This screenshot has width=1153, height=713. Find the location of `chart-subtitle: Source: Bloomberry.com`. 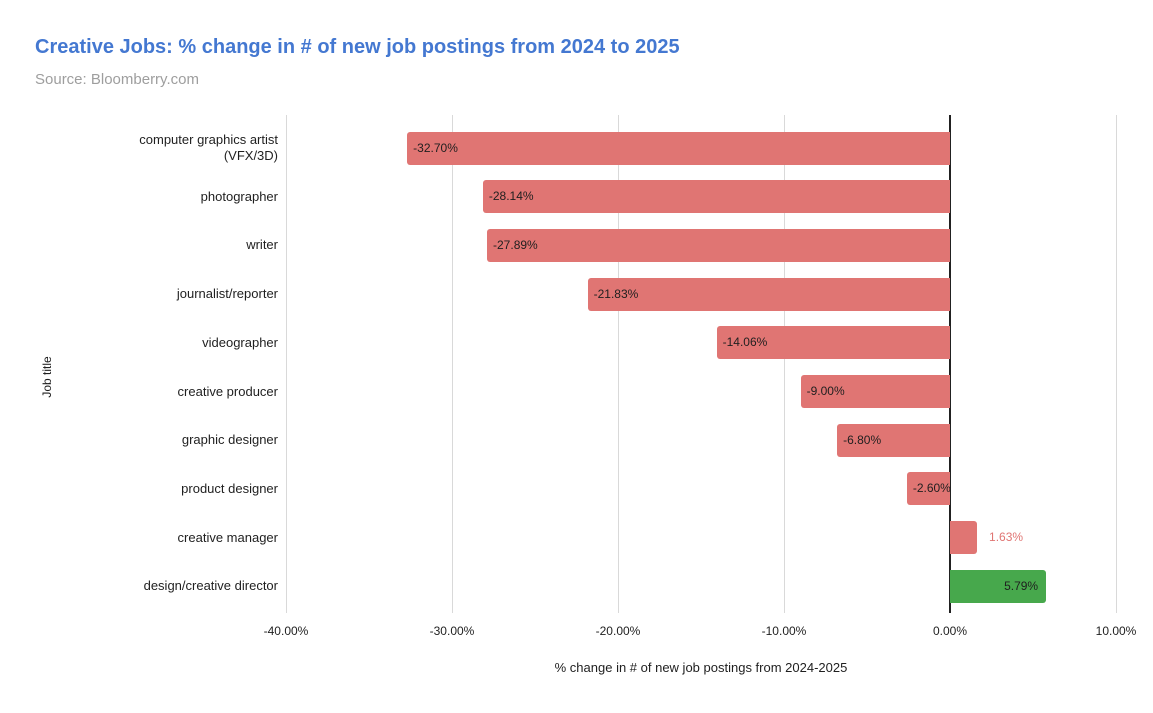

chart-subtitle: Source: Bloomberry.com is located at coordinates (117, 79).